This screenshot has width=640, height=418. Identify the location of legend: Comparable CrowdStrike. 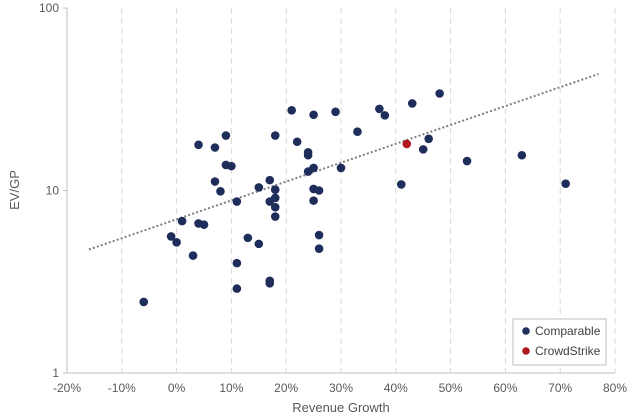
(559, 342).